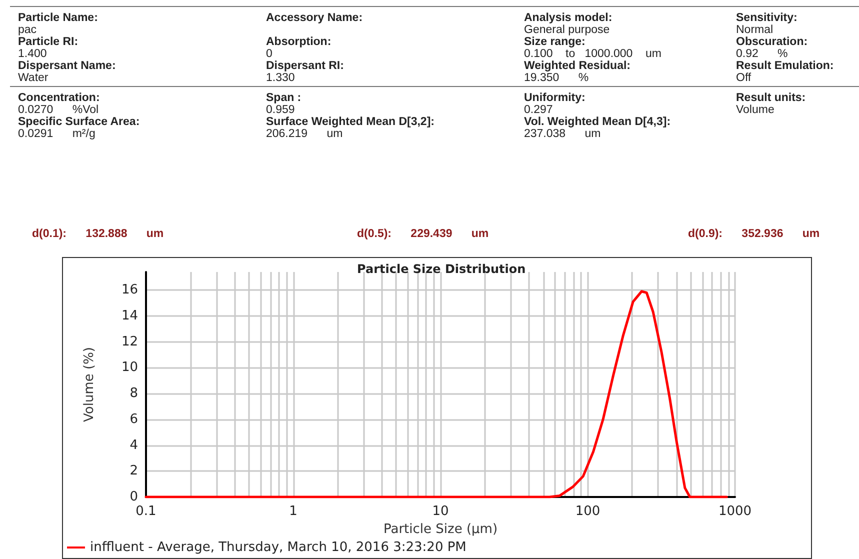 Image resolution: width=859 pixels, height=559 pixels. What do you see at coordinates (278, 547) in the screenshot?
I see `legend-label: inffluent - Average, Thursday, March 10, 2016 3:23:20 PM` at bounding box center [278, 547].